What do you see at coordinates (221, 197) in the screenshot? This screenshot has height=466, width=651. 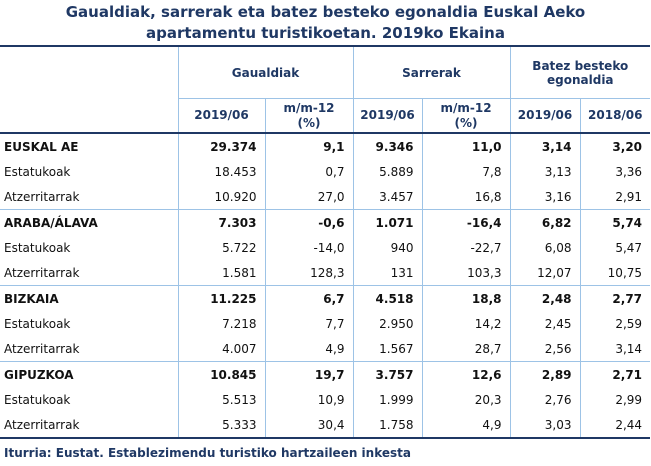 I see `cell-value: 10.920` at bounding box center [221, 197].